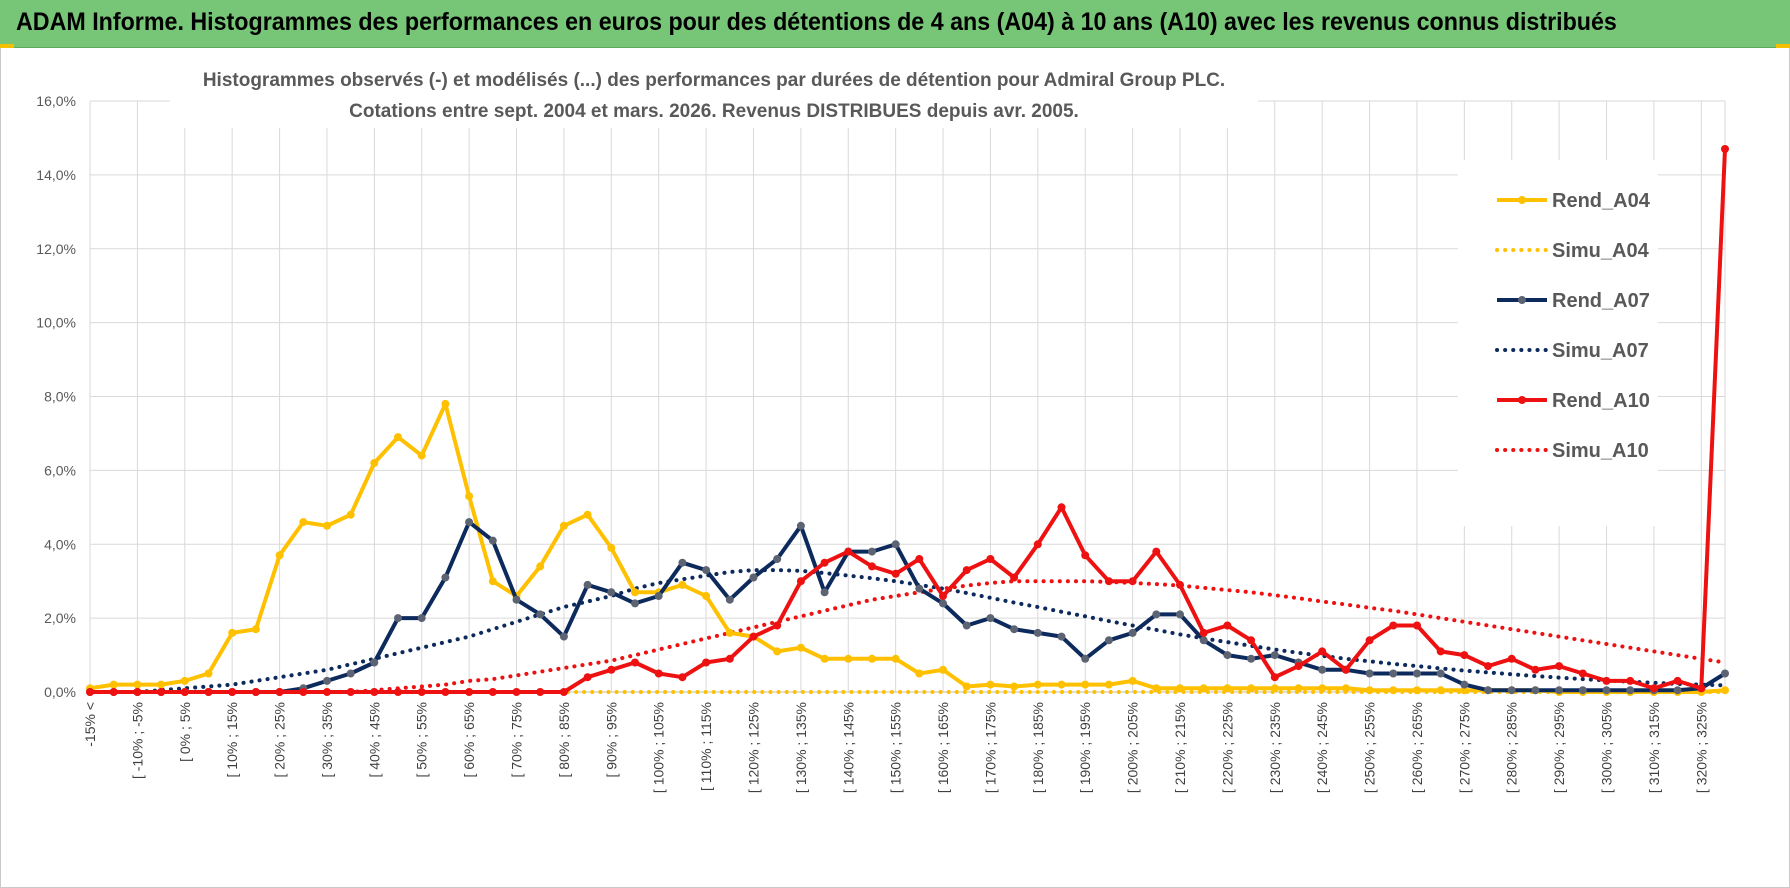 The image size is (1790, 888). Describe the element at coordinates (659, 747) in the screenshot. I see `x-tick-label: [ 100% ; 105%` at that location.